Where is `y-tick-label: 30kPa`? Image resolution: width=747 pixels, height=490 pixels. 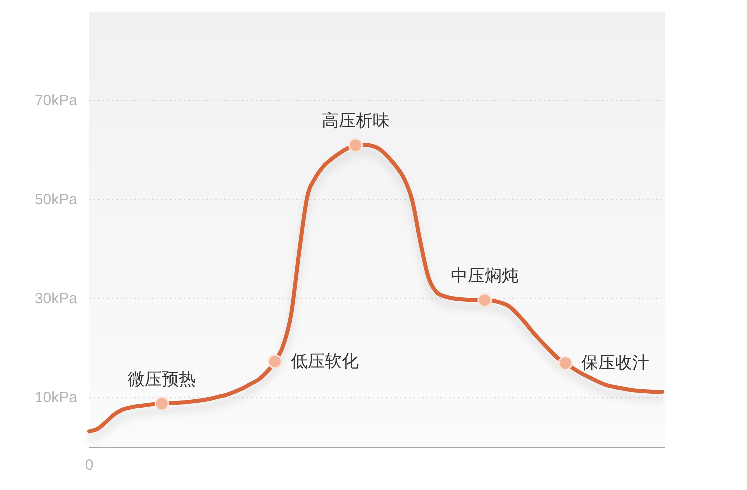 y-tick-label: 30kPa is located at coordinates (56, 299).